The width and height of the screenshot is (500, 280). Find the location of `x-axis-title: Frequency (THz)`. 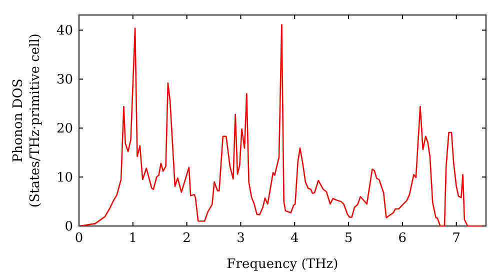

x-axis-title: Frequency (THz) is located at coordinates (282, 264).